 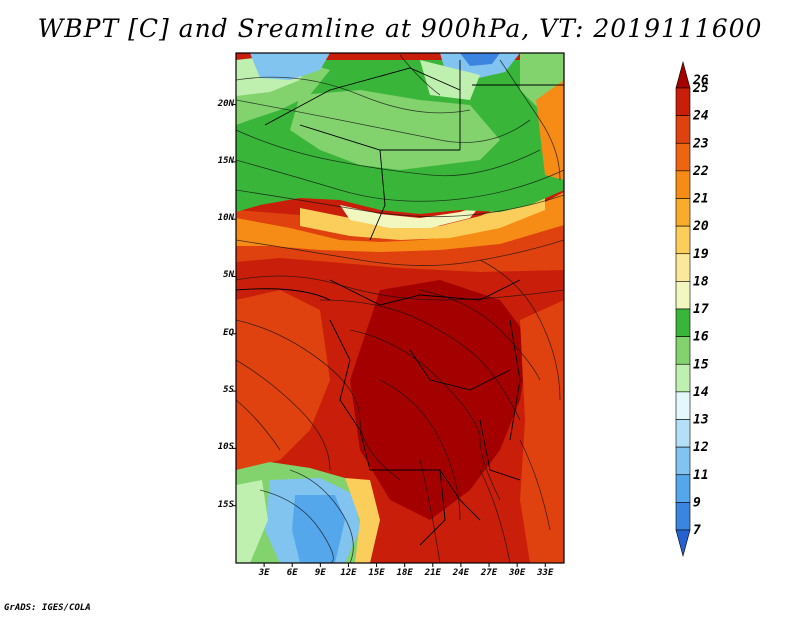 I want to click on colorbar-label: 20, so click(x=700, y=226).